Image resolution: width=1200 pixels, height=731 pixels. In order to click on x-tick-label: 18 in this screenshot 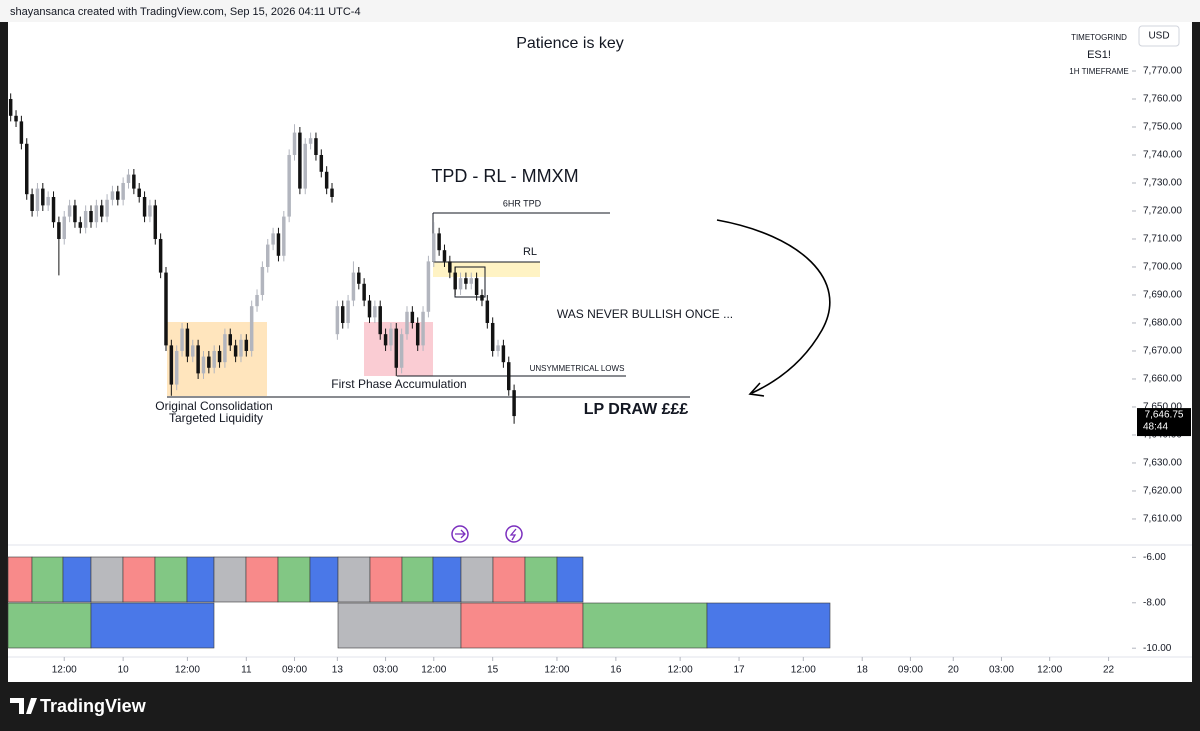, I will do `click(863, 670)`.